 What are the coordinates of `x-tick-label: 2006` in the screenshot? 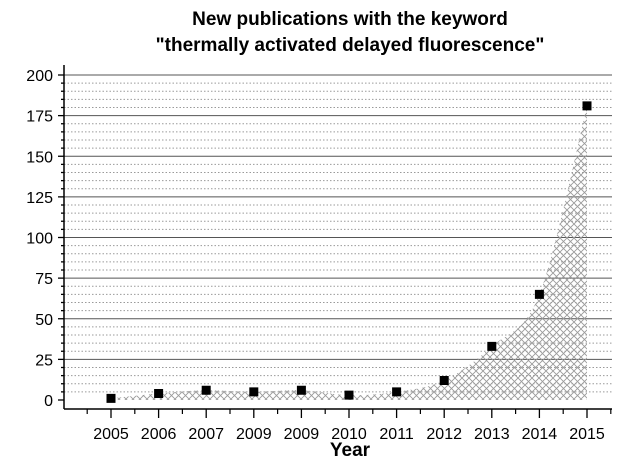 It's located at (159, 434).